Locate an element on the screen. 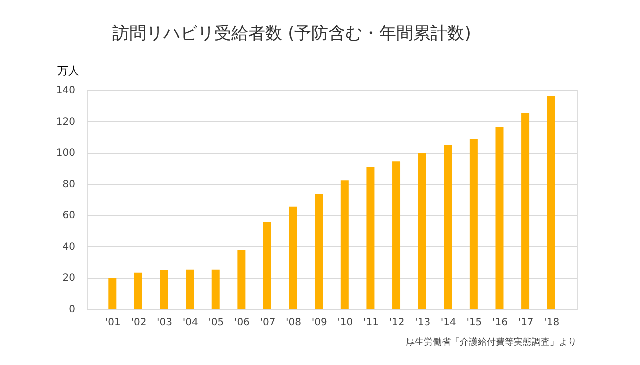 The image size is (640, 365). y-tick-label: 120 is located at coordinates (66, 122).